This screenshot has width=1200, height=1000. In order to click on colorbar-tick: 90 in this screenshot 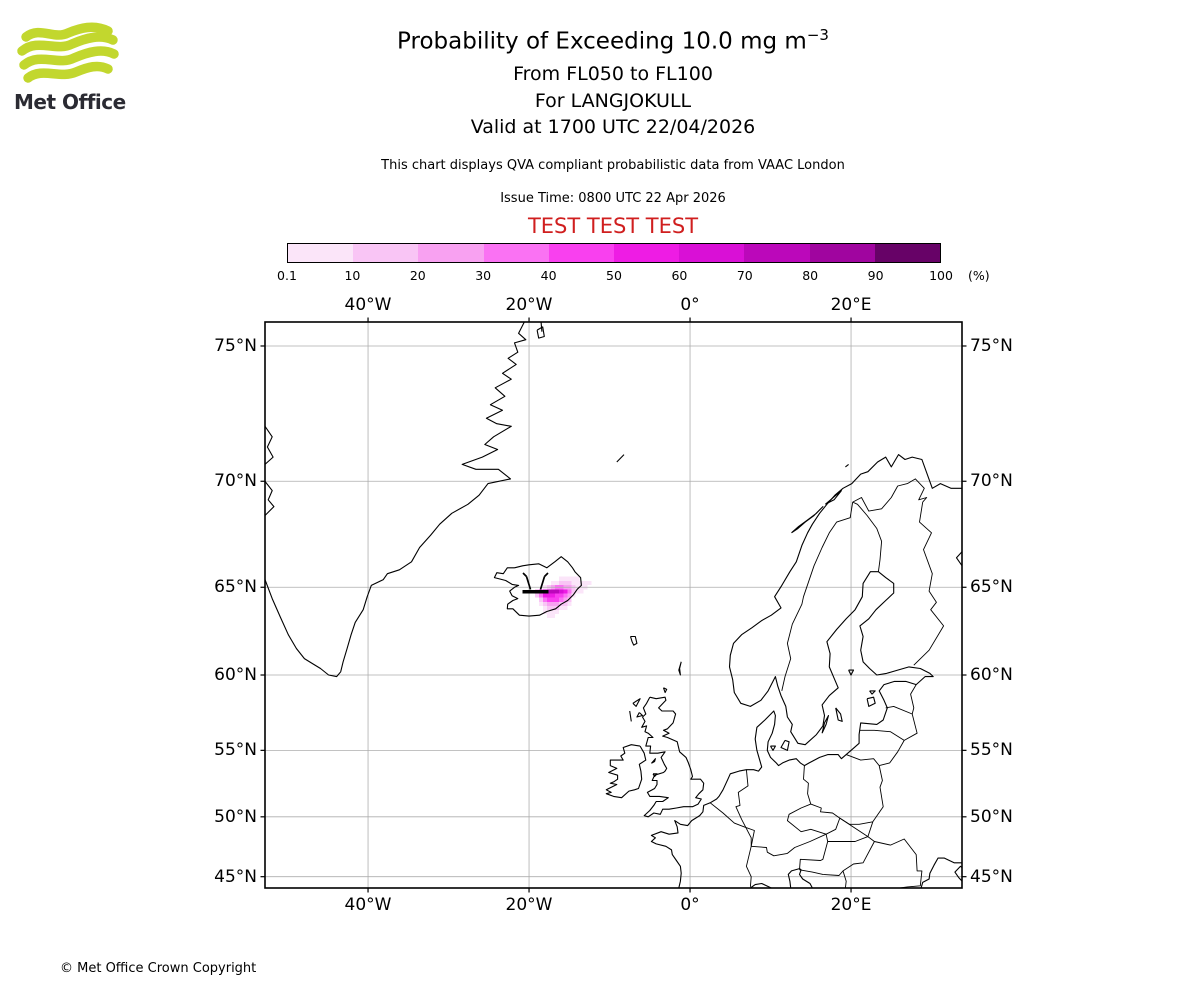, I will do `click(875, 275)`.